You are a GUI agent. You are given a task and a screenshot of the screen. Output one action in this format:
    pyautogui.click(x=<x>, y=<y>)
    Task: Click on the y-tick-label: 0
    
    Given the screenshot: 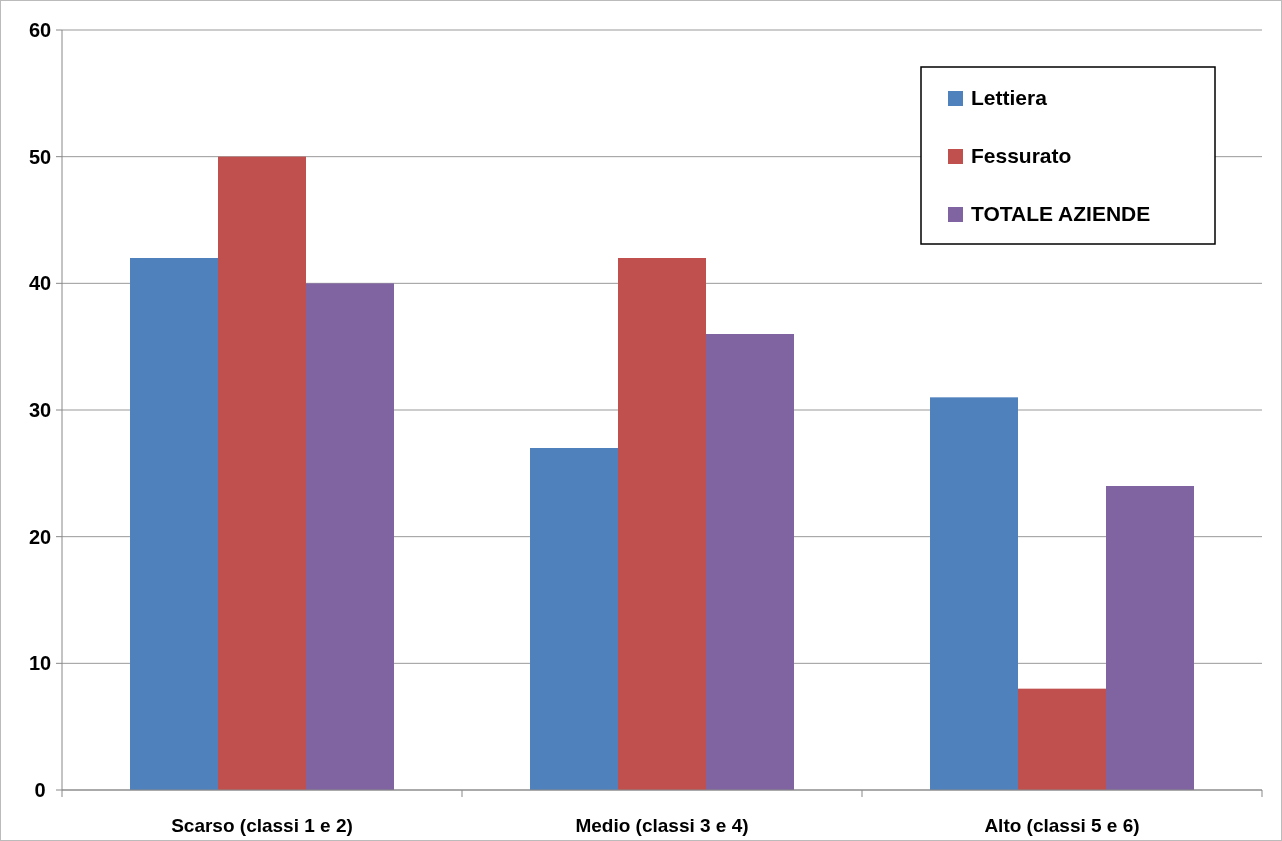 What is the action you would take?
    pyautogui.click(x=40, y=790)
    